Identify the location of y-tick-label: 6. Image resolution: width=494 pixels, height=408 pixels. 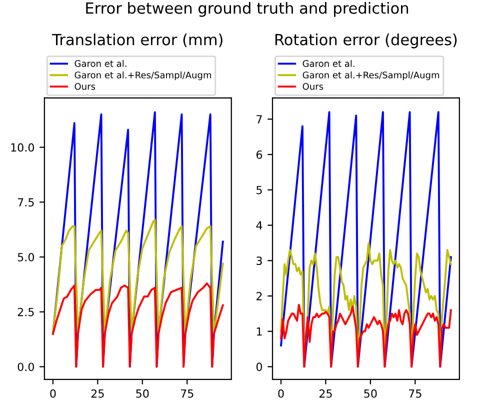
(259, 154).